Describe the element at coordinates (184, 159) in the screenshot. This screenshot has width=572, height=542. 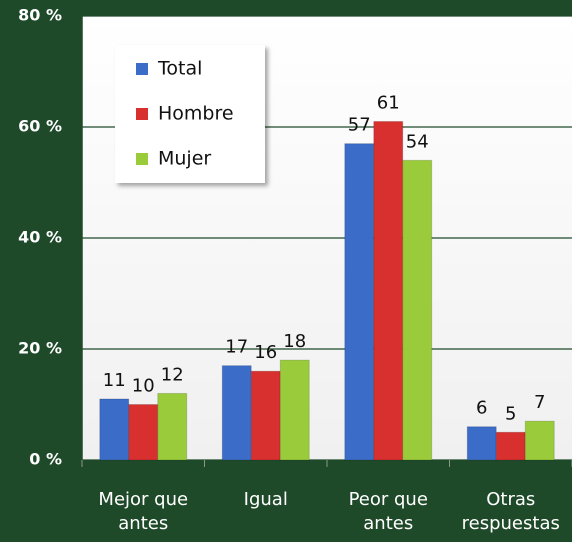
I see `legend-label: Mujer` at that location.